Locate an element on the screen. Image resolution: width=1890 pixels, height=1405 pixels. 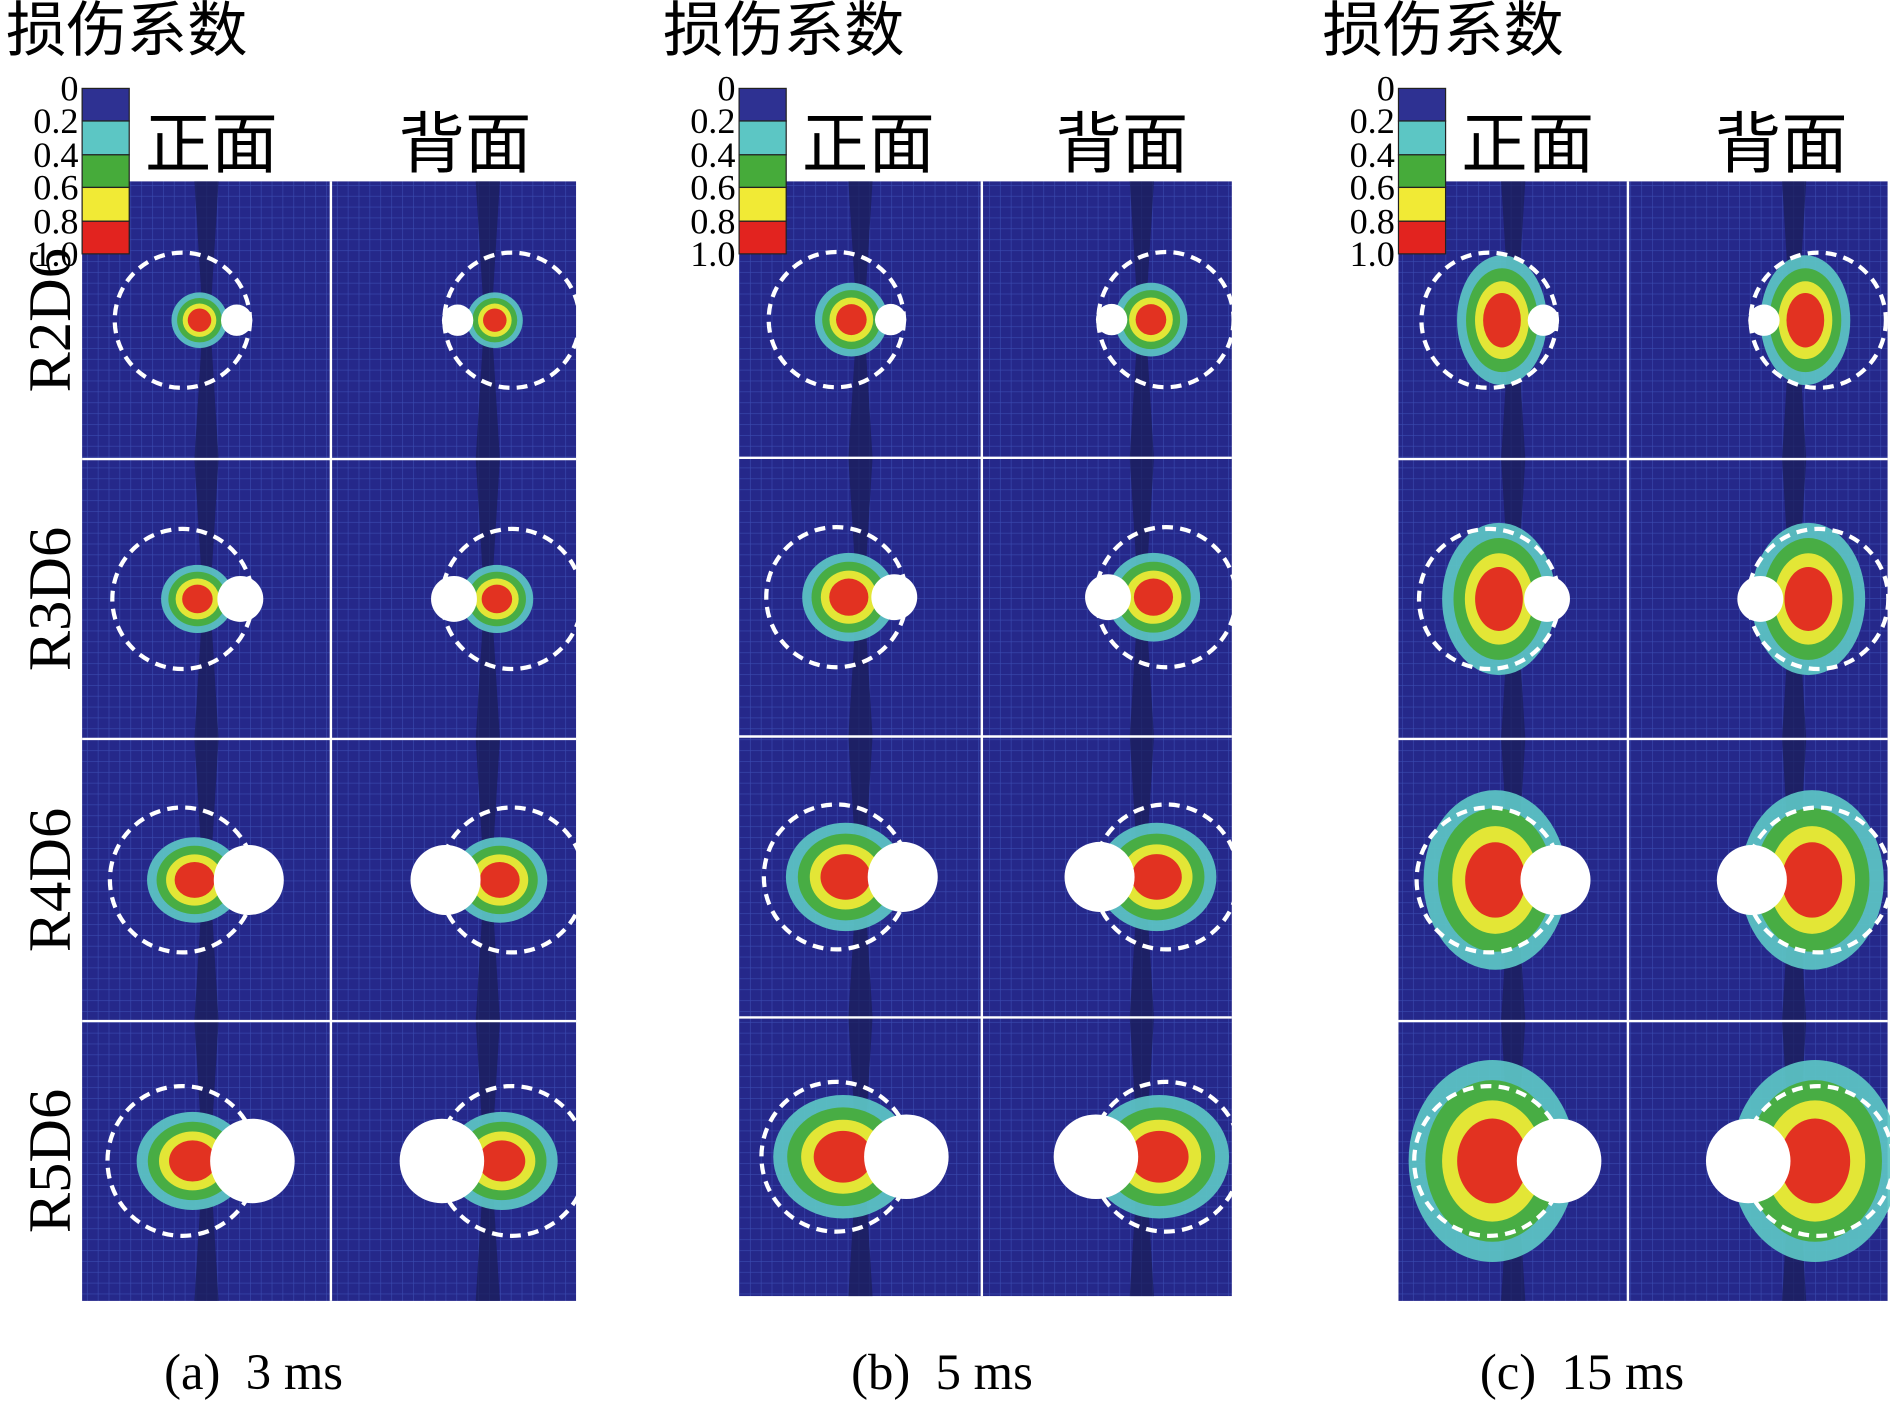
row-label: R5D6 is located at coordinates (50, 1161).